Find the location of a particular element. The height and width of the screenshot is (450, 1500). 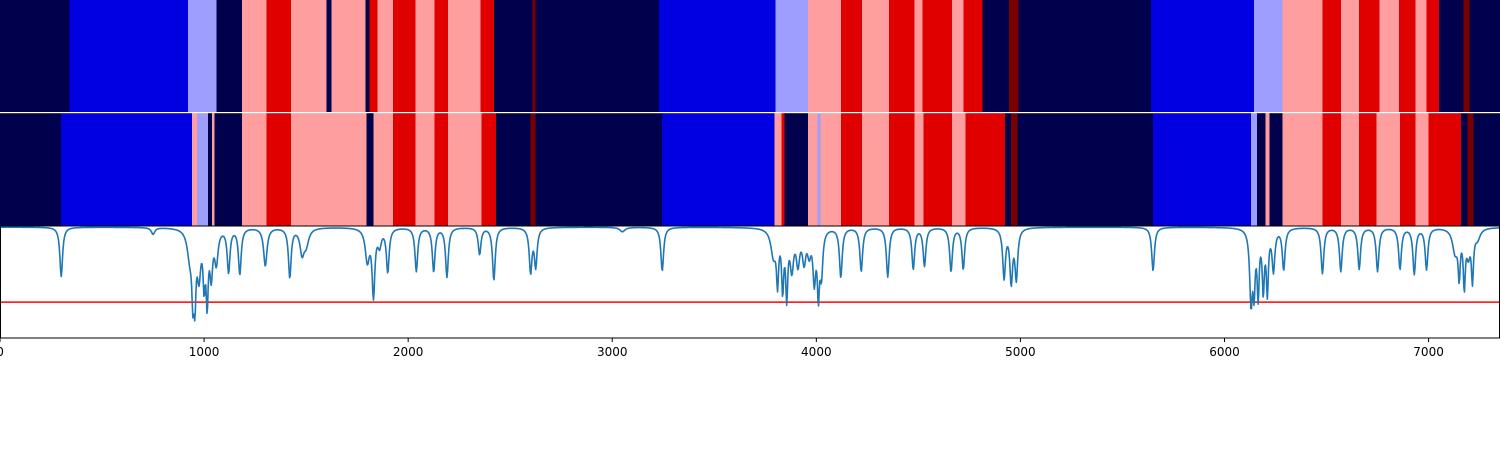

x-tick-label: 7000 is located at coordinates (1428, 352).